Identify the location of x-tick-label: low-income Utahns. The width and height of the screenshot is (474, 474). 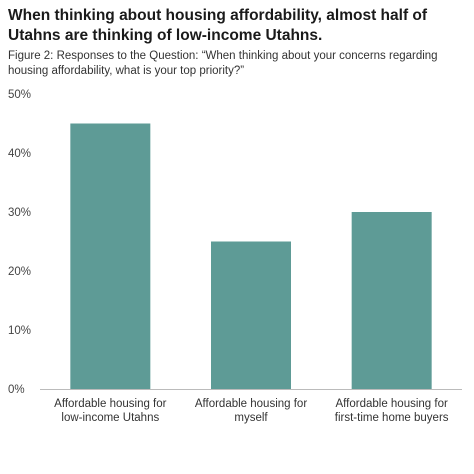
(110, 418).